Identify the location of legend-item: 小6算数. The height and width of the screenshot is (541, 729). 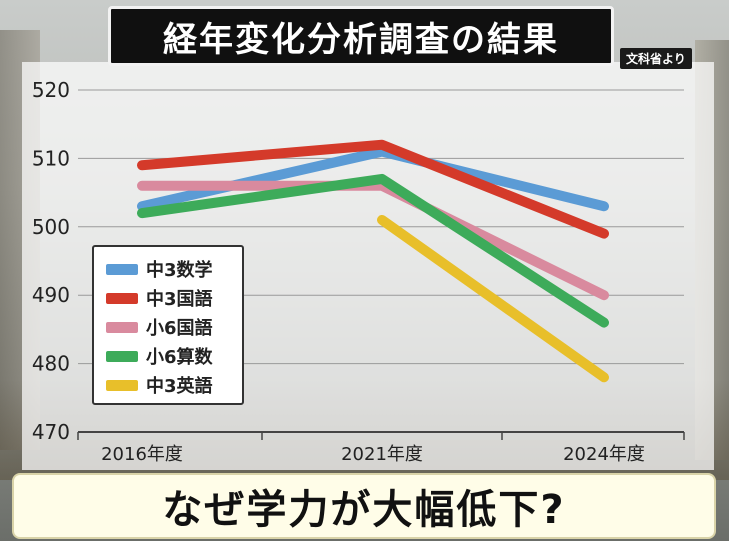
(159, 356).